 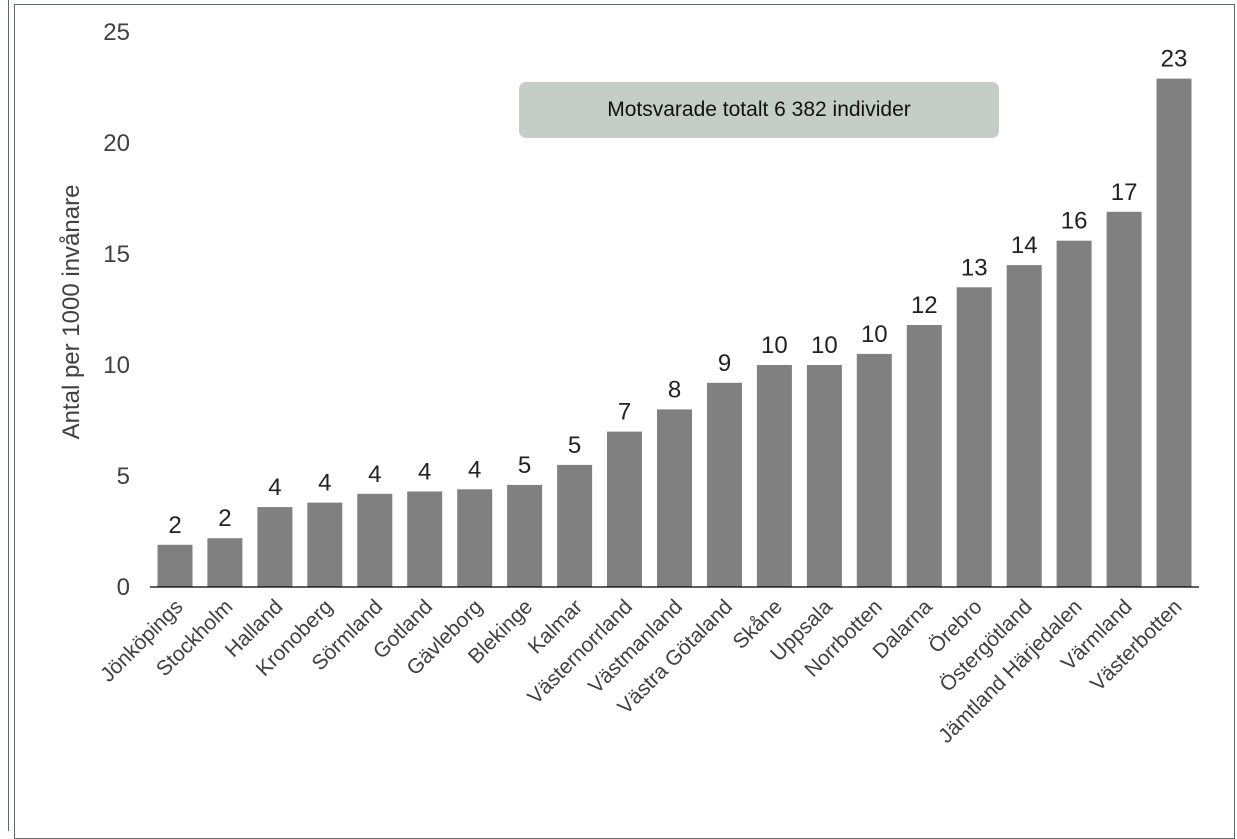 I want to click on total-callout: Motsvarade totalt 6 382 individer, so click(x=759, y=110).